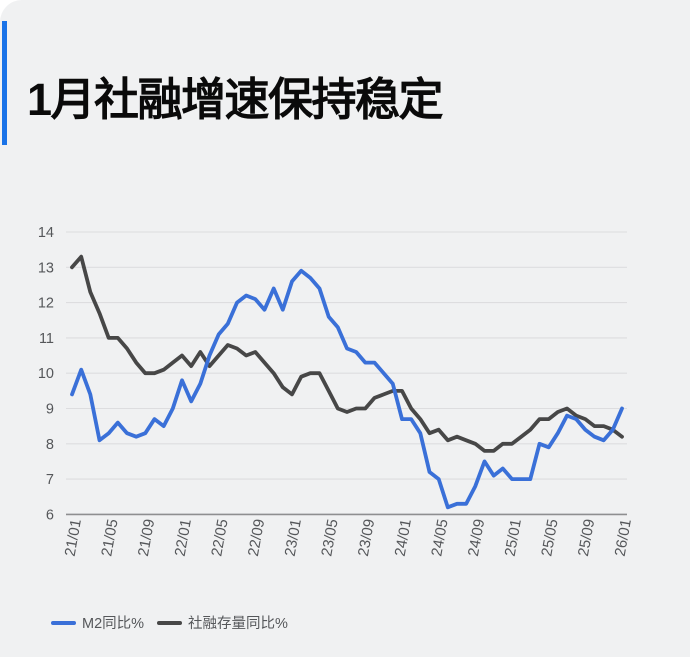  I want to click on x-axis-tick-label: 22/09, so click(256, 538).